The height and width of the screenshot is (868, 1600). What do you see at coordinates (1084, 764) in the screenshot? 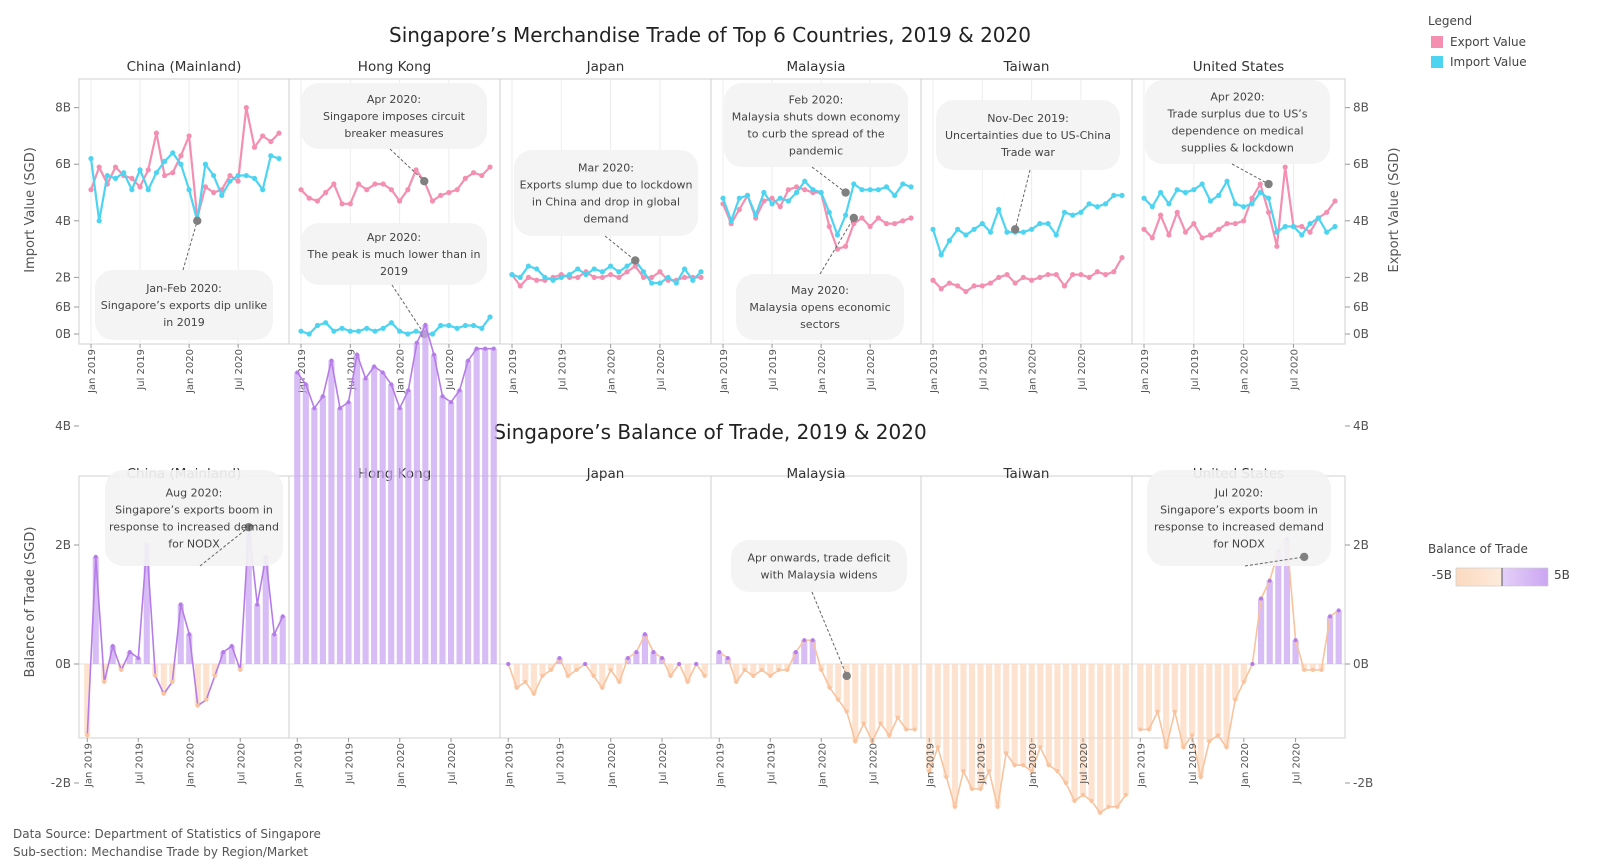
I see `bot-xtick-label: Jul 2020` at bounding box center [1084, 764].